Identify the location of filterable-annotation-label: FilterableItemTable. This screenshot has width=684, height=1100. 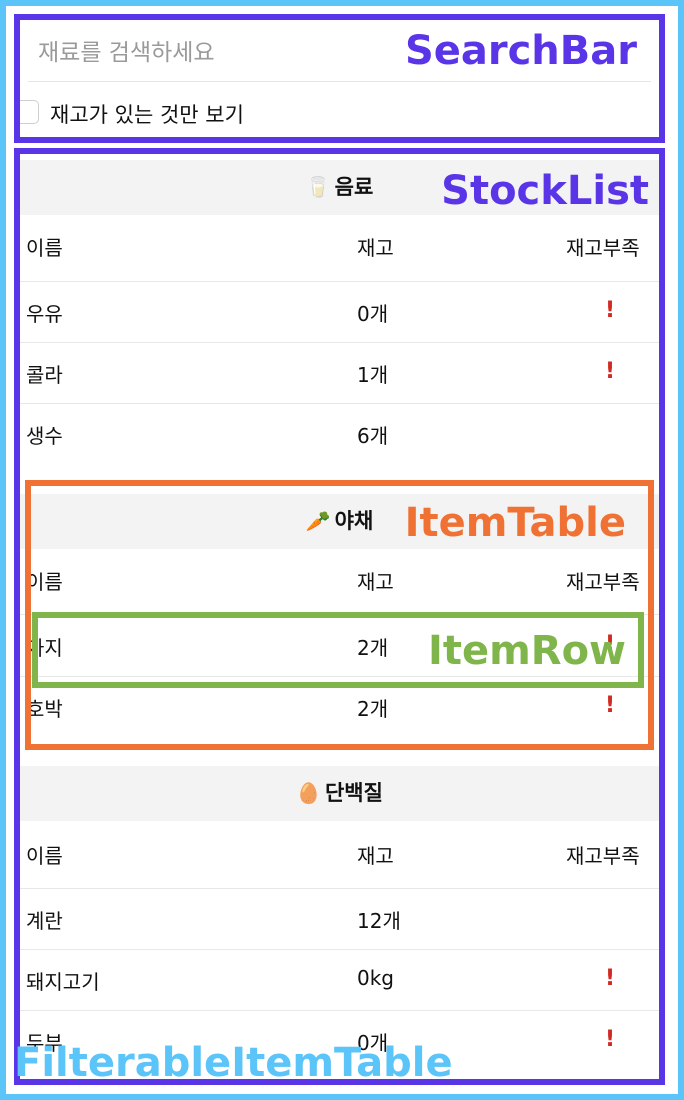
(233, 1063).